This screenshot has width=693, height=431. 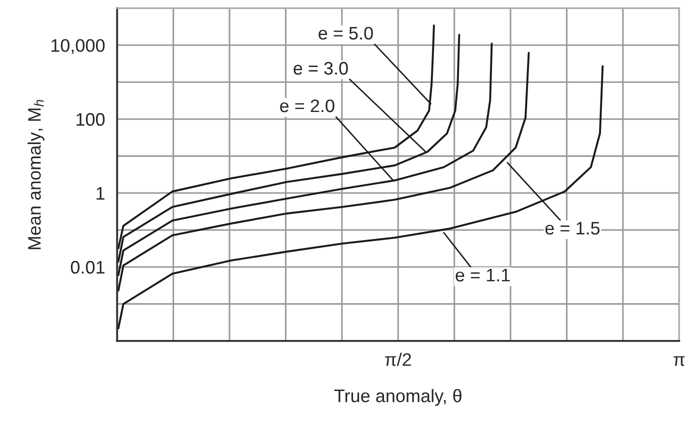 What do you see at coordinates (572, 228) in the screenshot?
I see `annotation: e = 1.5` at bounding box center [572, 228].